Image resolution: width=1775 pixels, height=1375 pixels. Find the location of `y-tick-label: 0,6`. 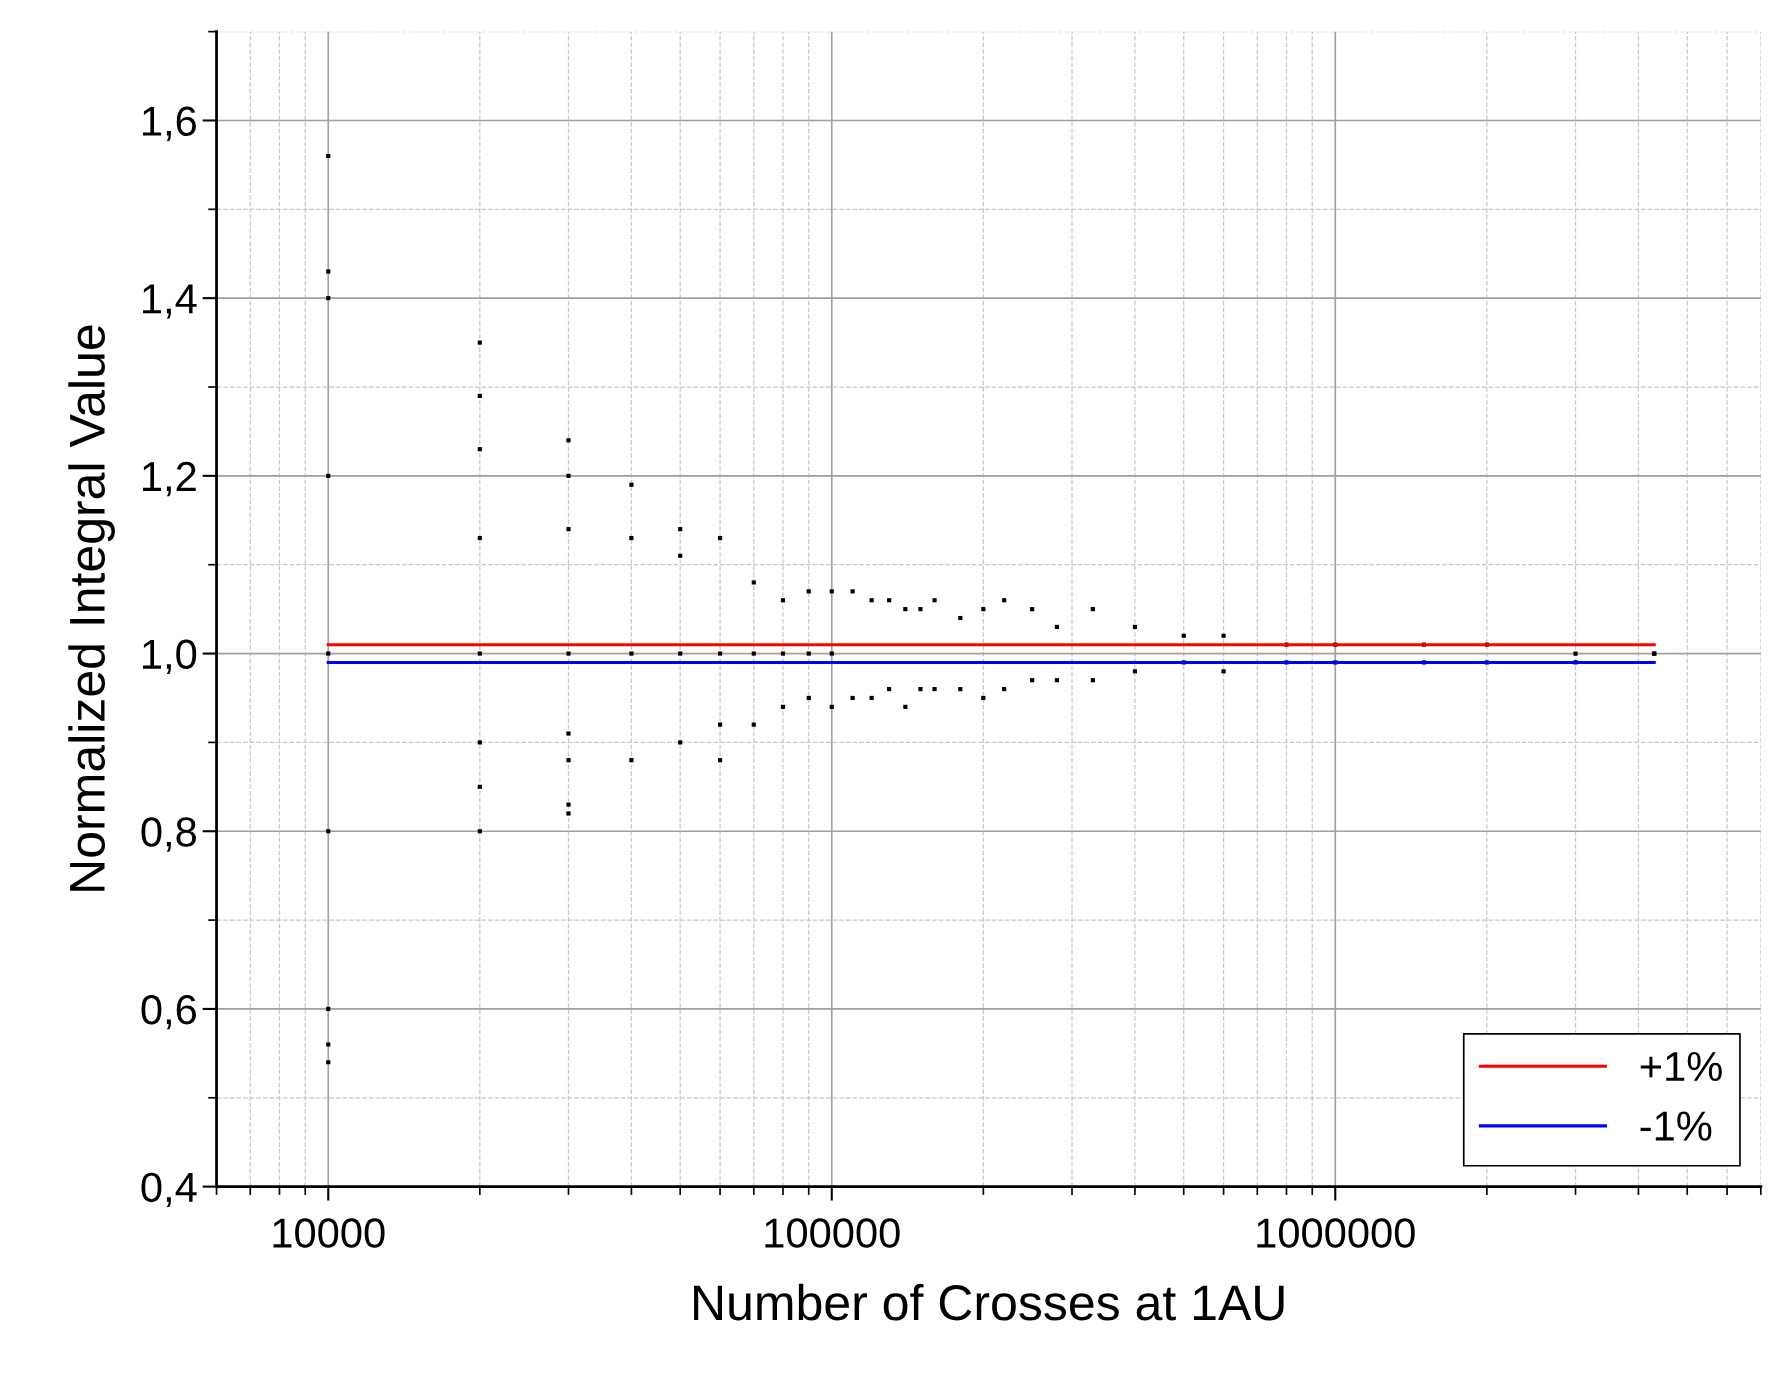

y-tick-label: 0,6 is located at coordinates (168, 1012).